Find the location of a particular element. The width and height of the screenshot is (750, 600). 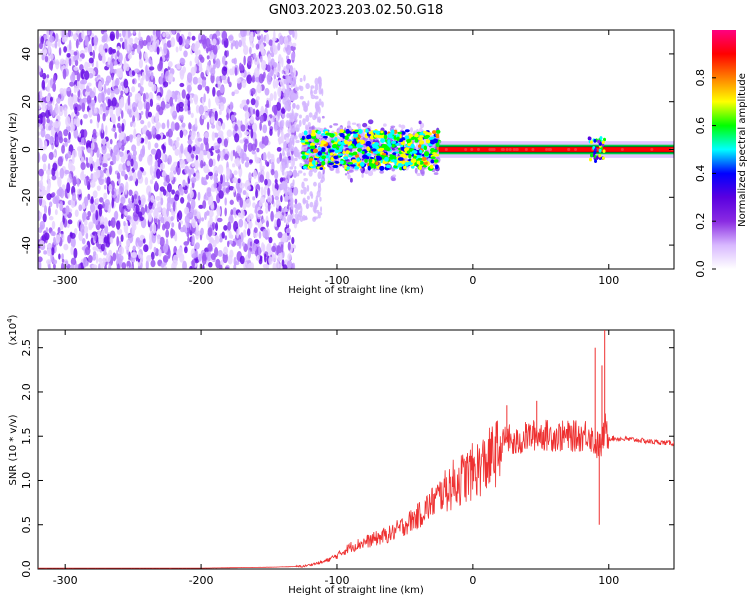

x-tick-label: 100 is located at coordinates (608, 580).